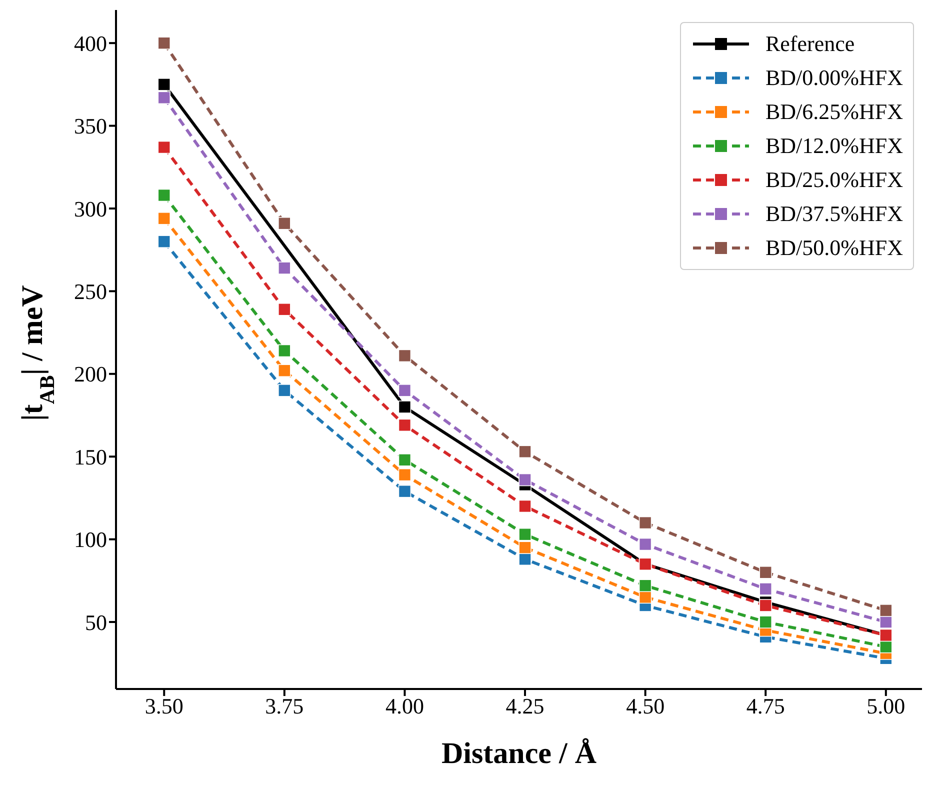 This screenshot has width=936, height=787. Describe the element at coordinates (90, 457) in the screenshot. I see `y-tick-label: 150` at that location.